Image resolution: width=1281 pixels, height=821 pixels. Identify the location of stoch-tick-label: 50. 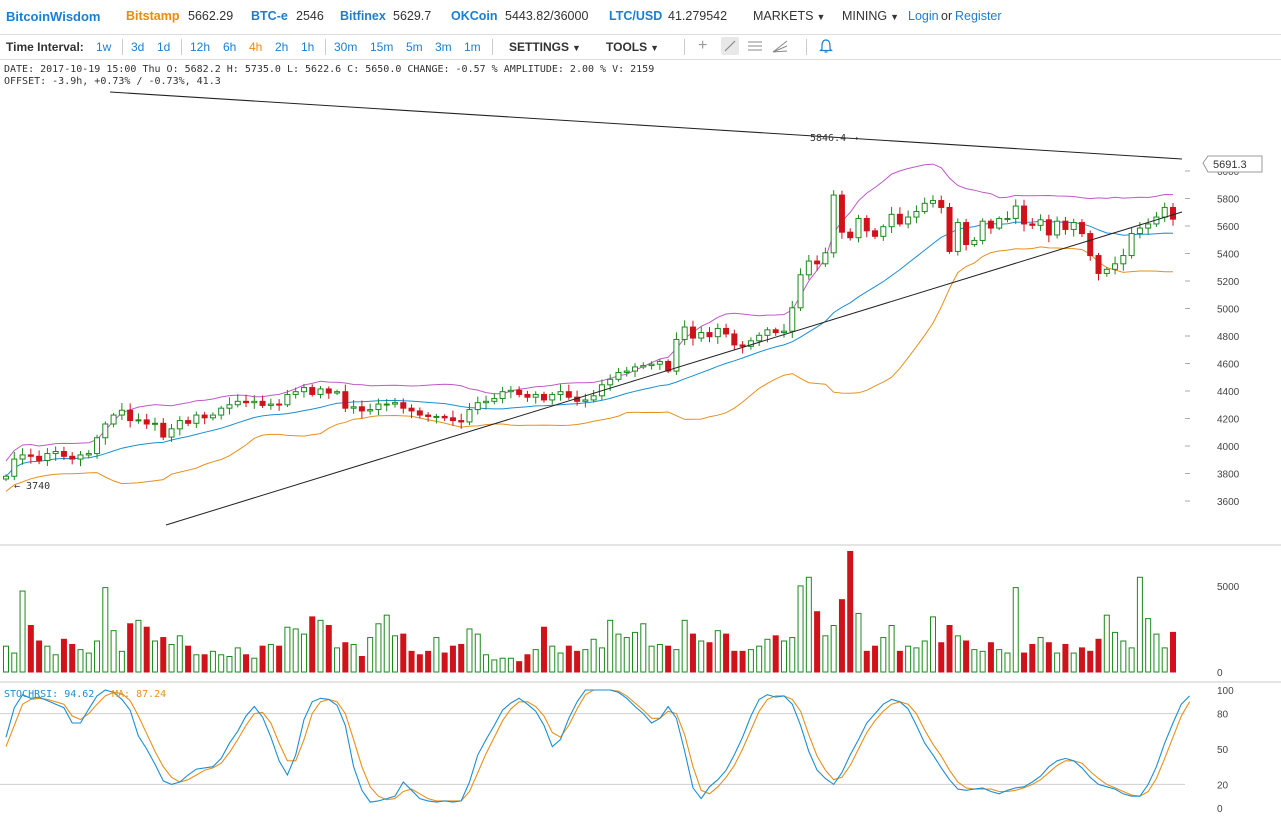
(1223, 750).